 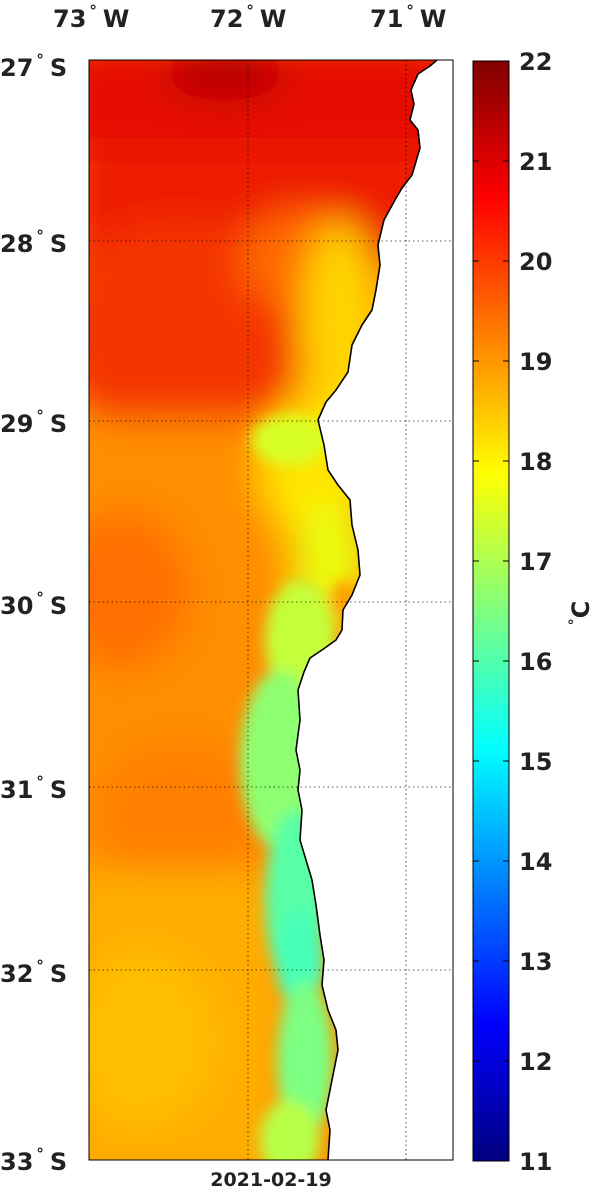 I want to click on longitude-labels: 73 ° W 72 ° W 71 ° W, so click(x=249, y=17).